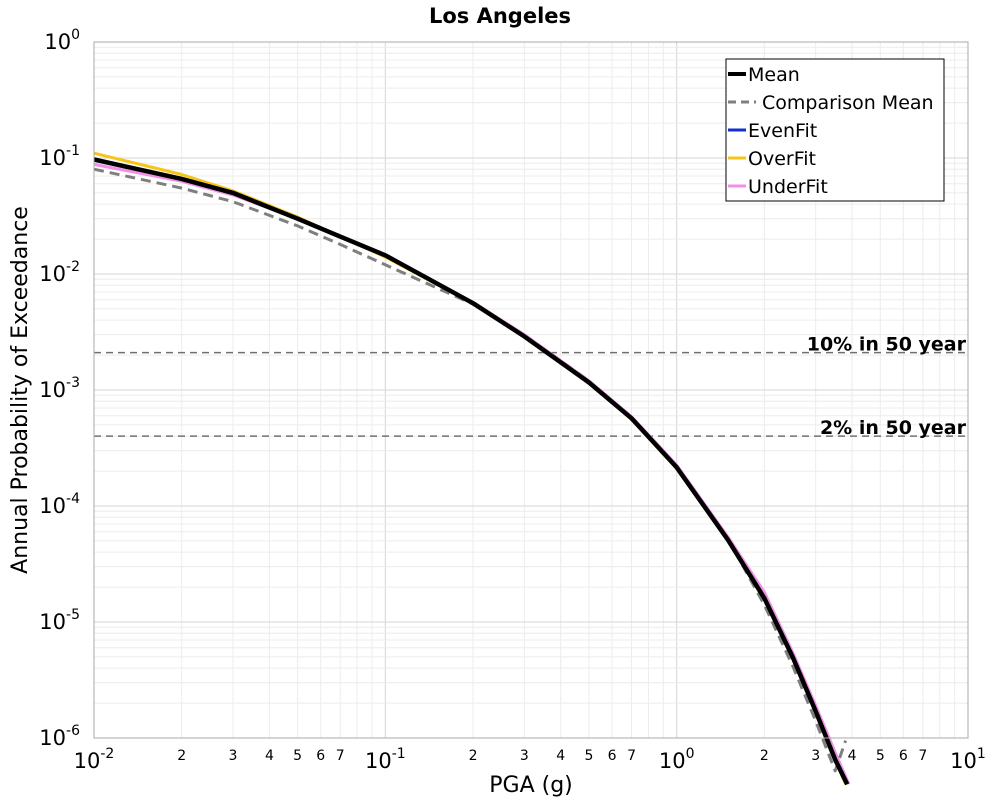 The width and height of the screenshot is (1000, 800). I want to click on legend-label: UnderFit, so click(788, 187).